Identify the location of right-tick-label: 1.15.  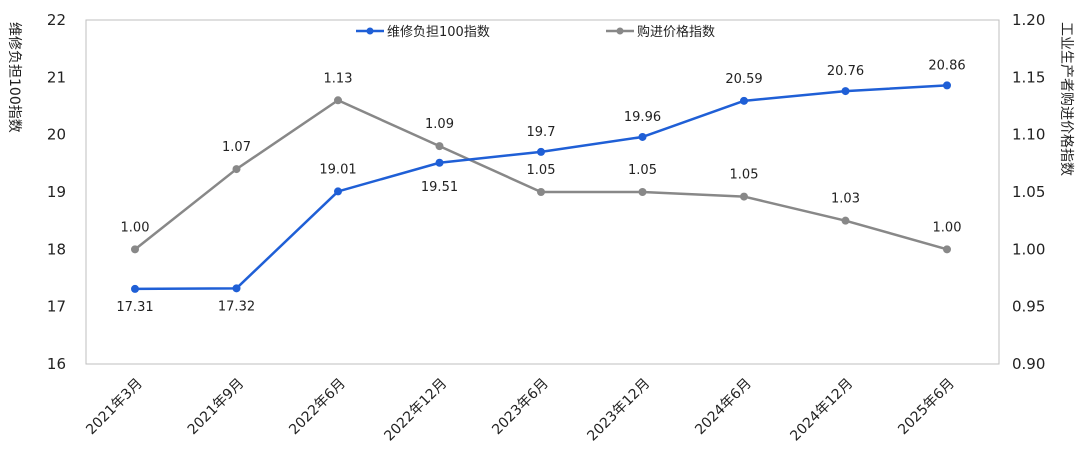
(1028, 77).